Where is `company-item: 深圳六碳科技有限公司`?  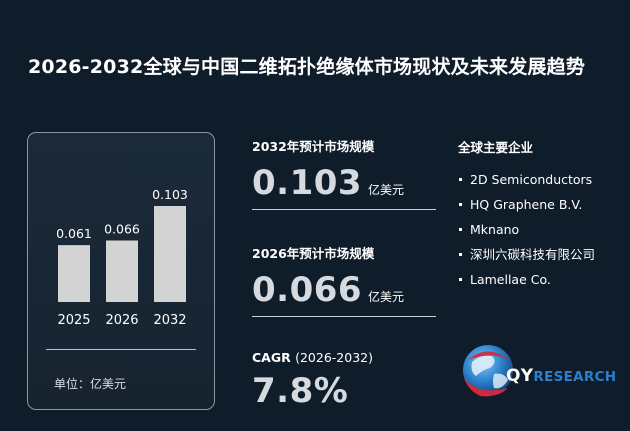 company-item: 深圳六碳科技有限公司 is located at coordinates (538, 255).